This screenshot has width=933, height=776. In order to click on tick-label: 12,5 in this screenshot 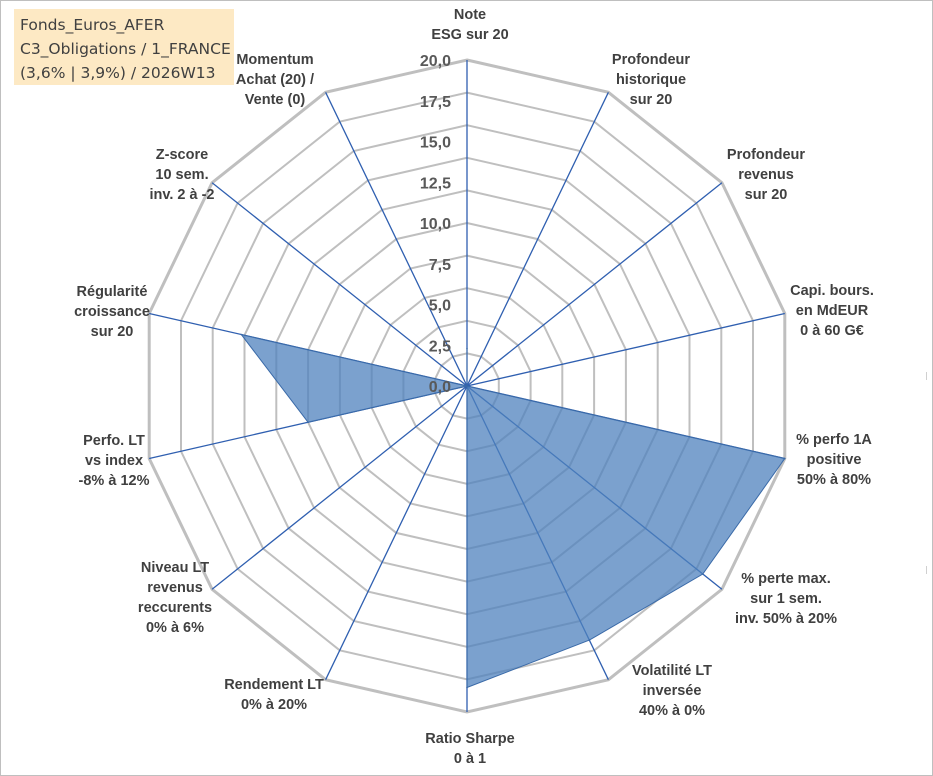, I will do `click(435, 183)`.